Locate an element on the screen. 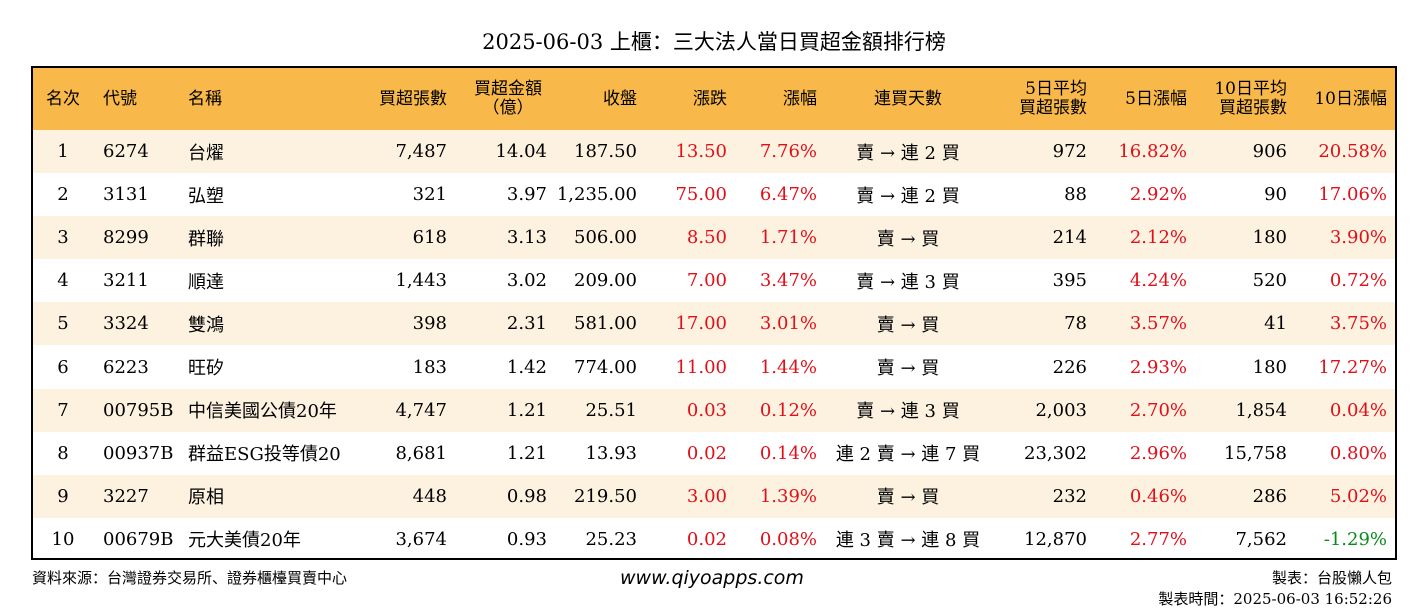  header-avg10: 10日平均 買超張數 is located at coordinates (1240, 99).